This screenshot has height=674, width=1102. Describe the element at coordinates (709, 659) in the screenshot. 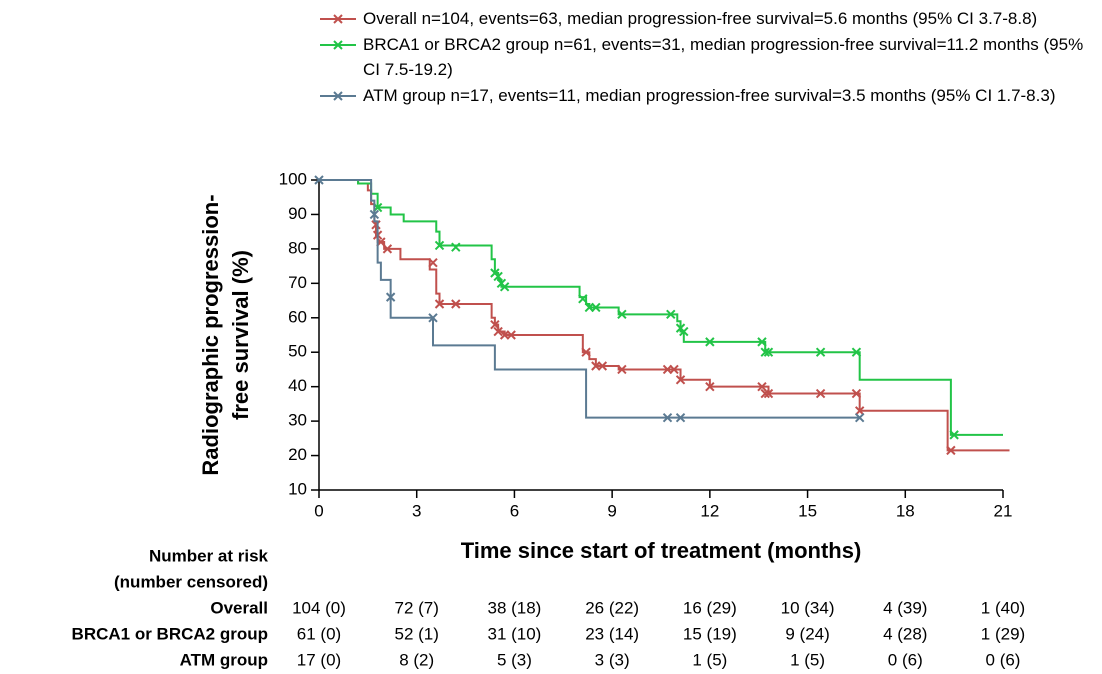

I see `risk-cell: 1 (5)` at that location.